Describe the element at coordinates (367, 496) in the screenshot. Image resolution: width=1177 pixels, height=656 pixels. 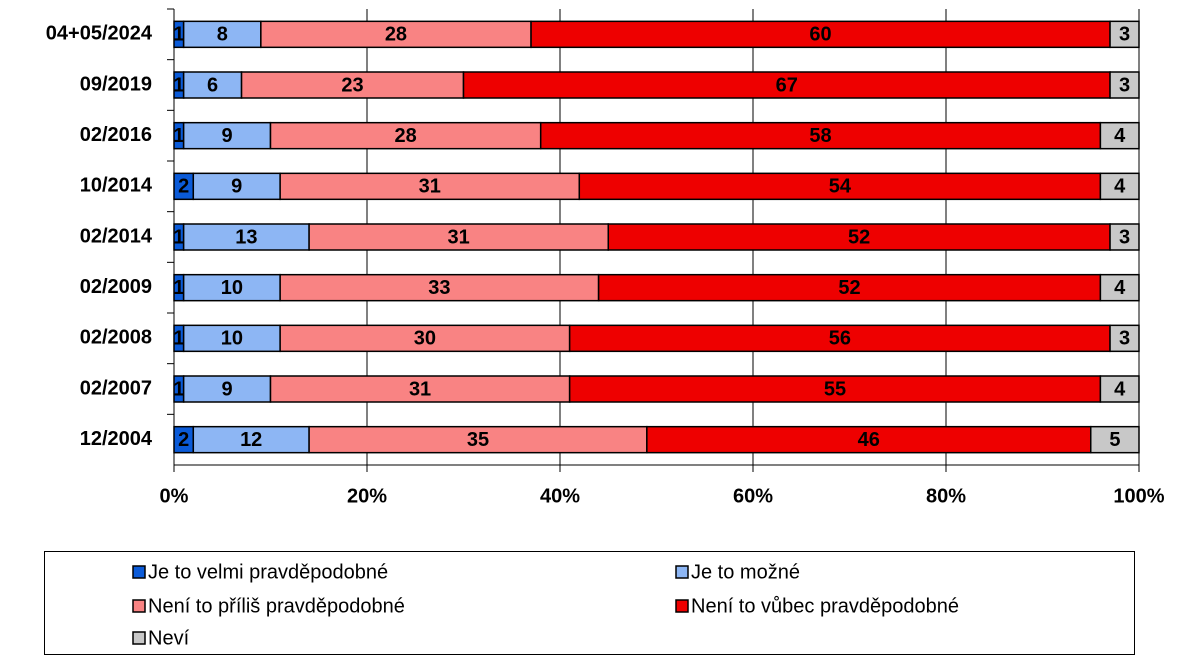
I see `x-tick-label: 20%` at that location.